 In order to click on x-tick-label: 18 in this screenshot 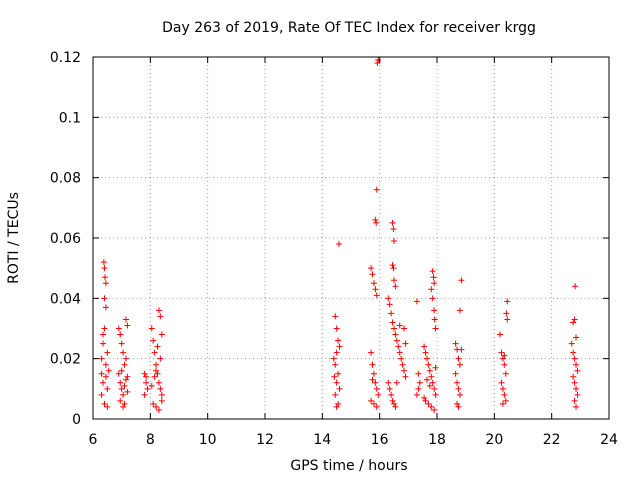, I will do `click(437, 440)`.